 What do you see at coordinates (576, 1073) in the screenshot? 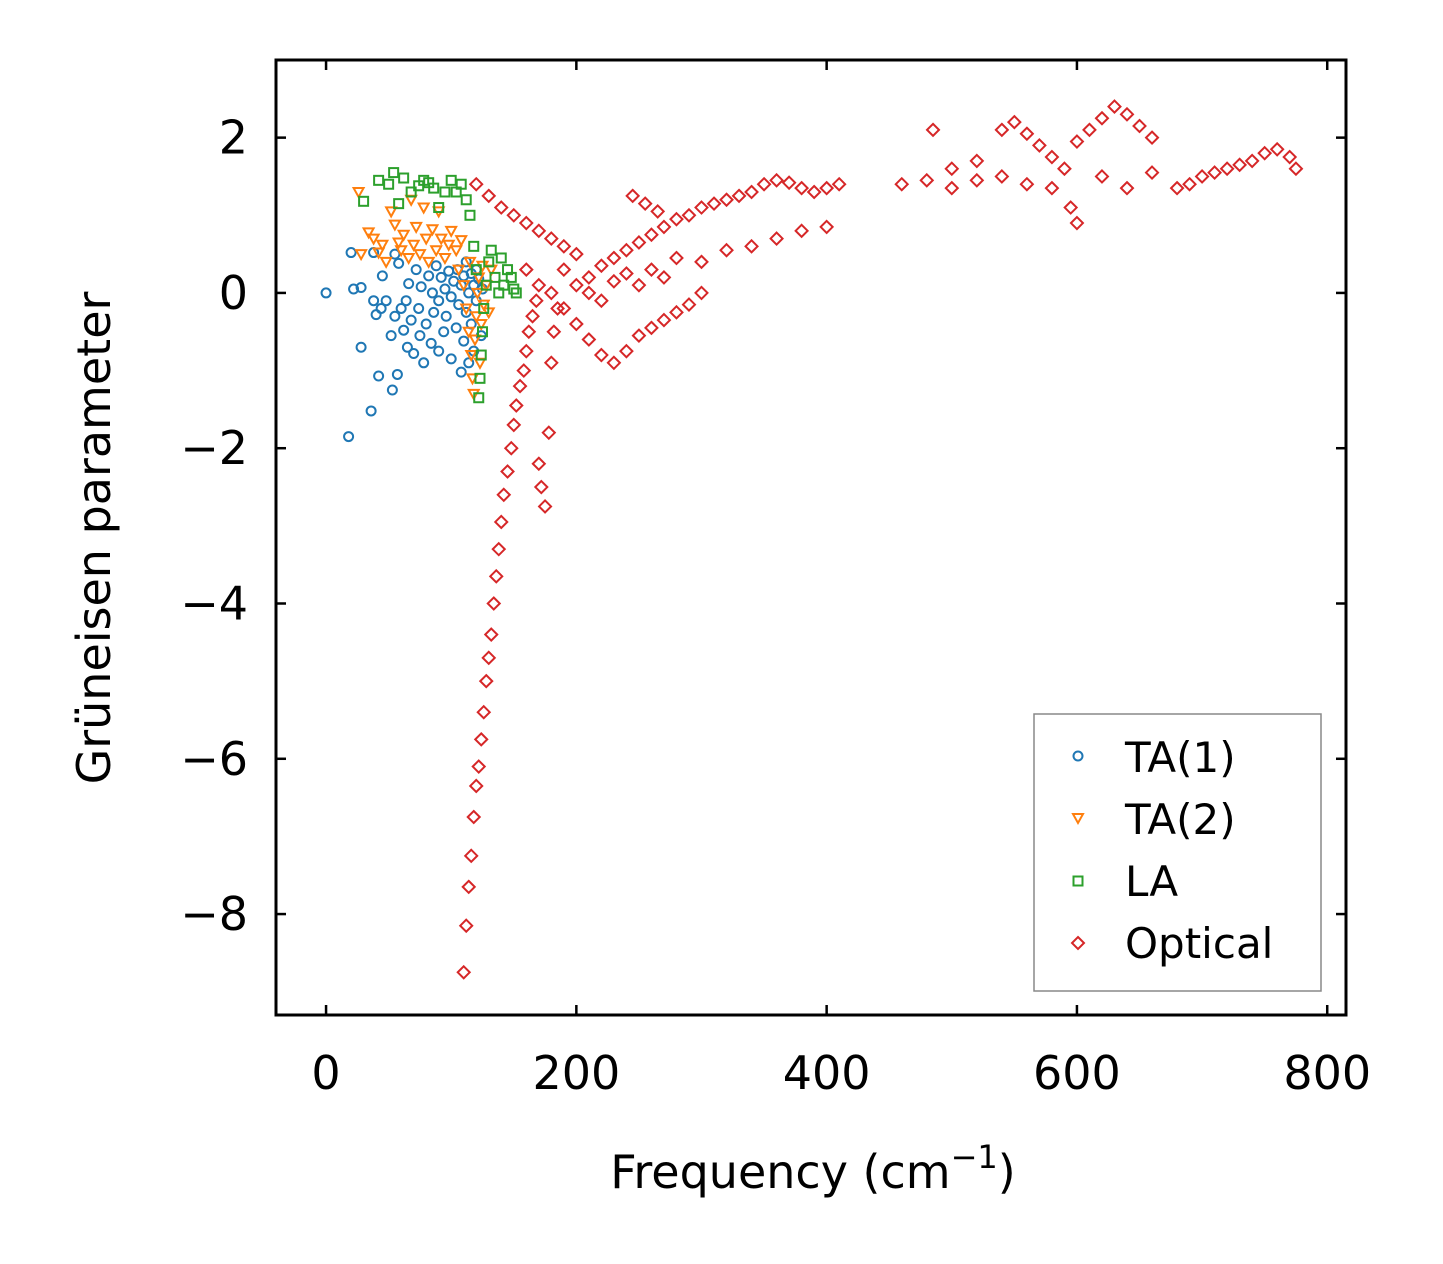
I see `x-tick-label: 200` at bounding box center [576, 1073].